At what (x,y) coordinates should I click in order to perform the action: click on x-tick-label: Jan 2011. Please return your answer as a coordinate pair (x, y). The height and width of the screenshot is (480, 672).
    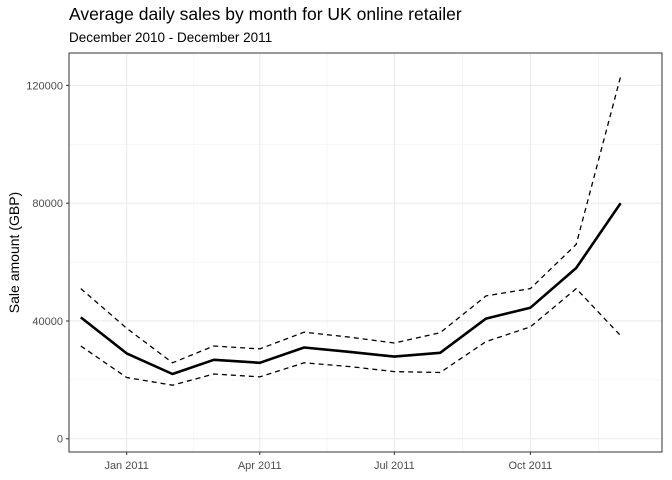
    Looking at the image, I should click on (126, 466).